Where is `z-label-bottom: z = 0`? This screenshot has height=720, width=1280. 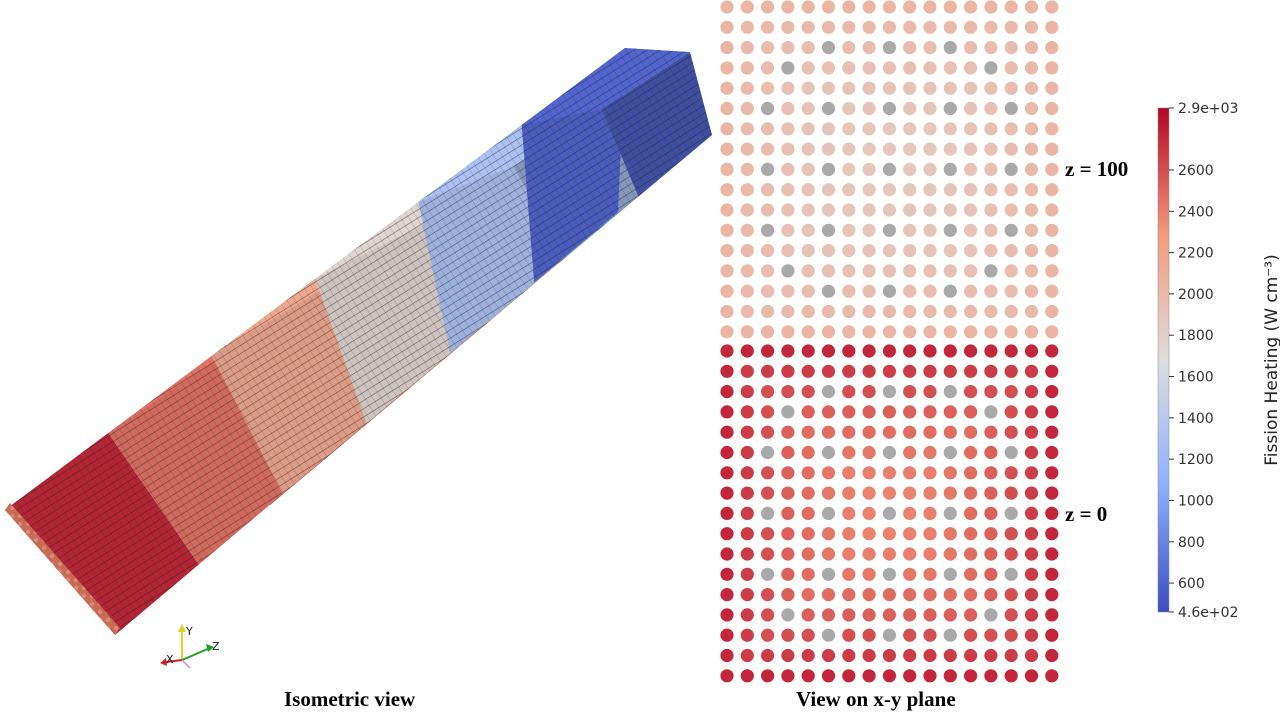
z-label-bottom: z = 0 is located at coordinates (1086, 514).